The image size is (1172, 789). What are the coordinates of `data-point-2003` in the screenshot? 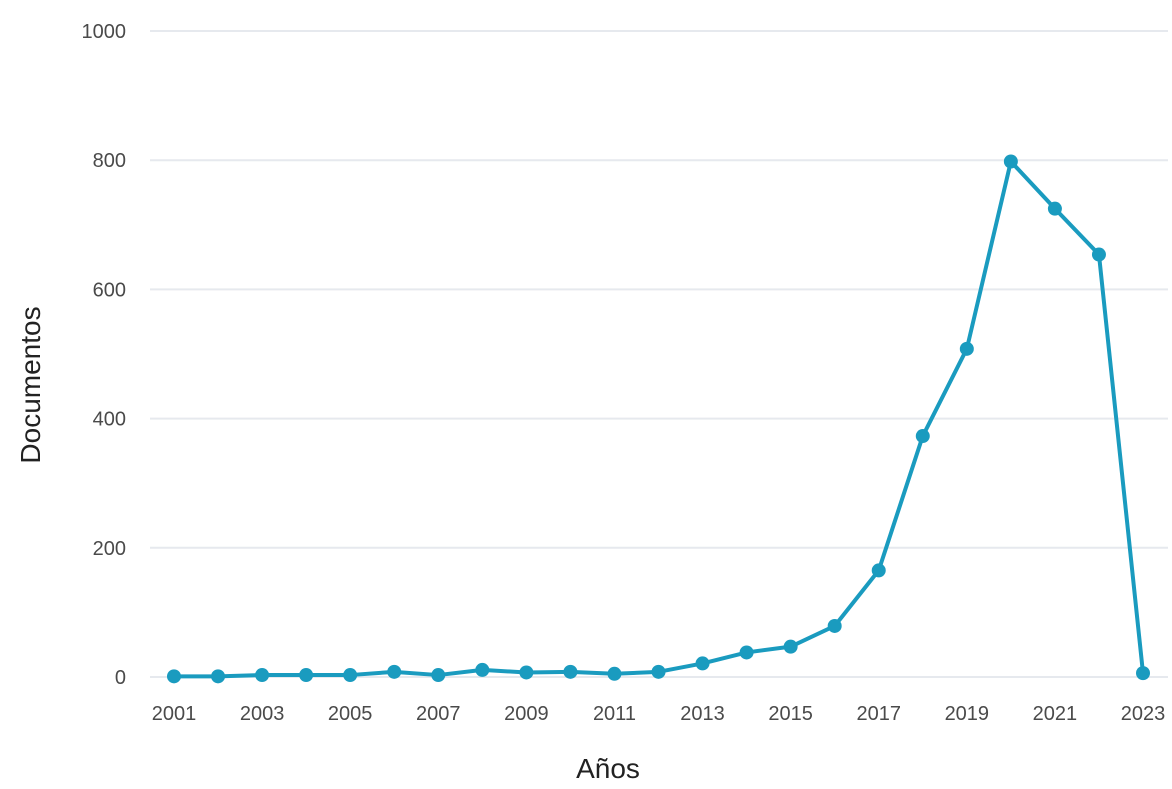 It's located at (262, 675).